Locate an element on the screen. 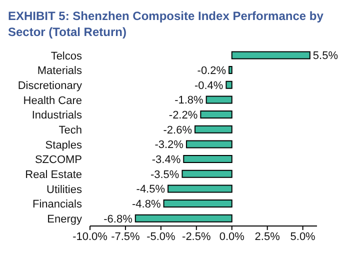 The image size is (347, 262). y-tick-label: Discretionary is located at coordinates (50, 86).